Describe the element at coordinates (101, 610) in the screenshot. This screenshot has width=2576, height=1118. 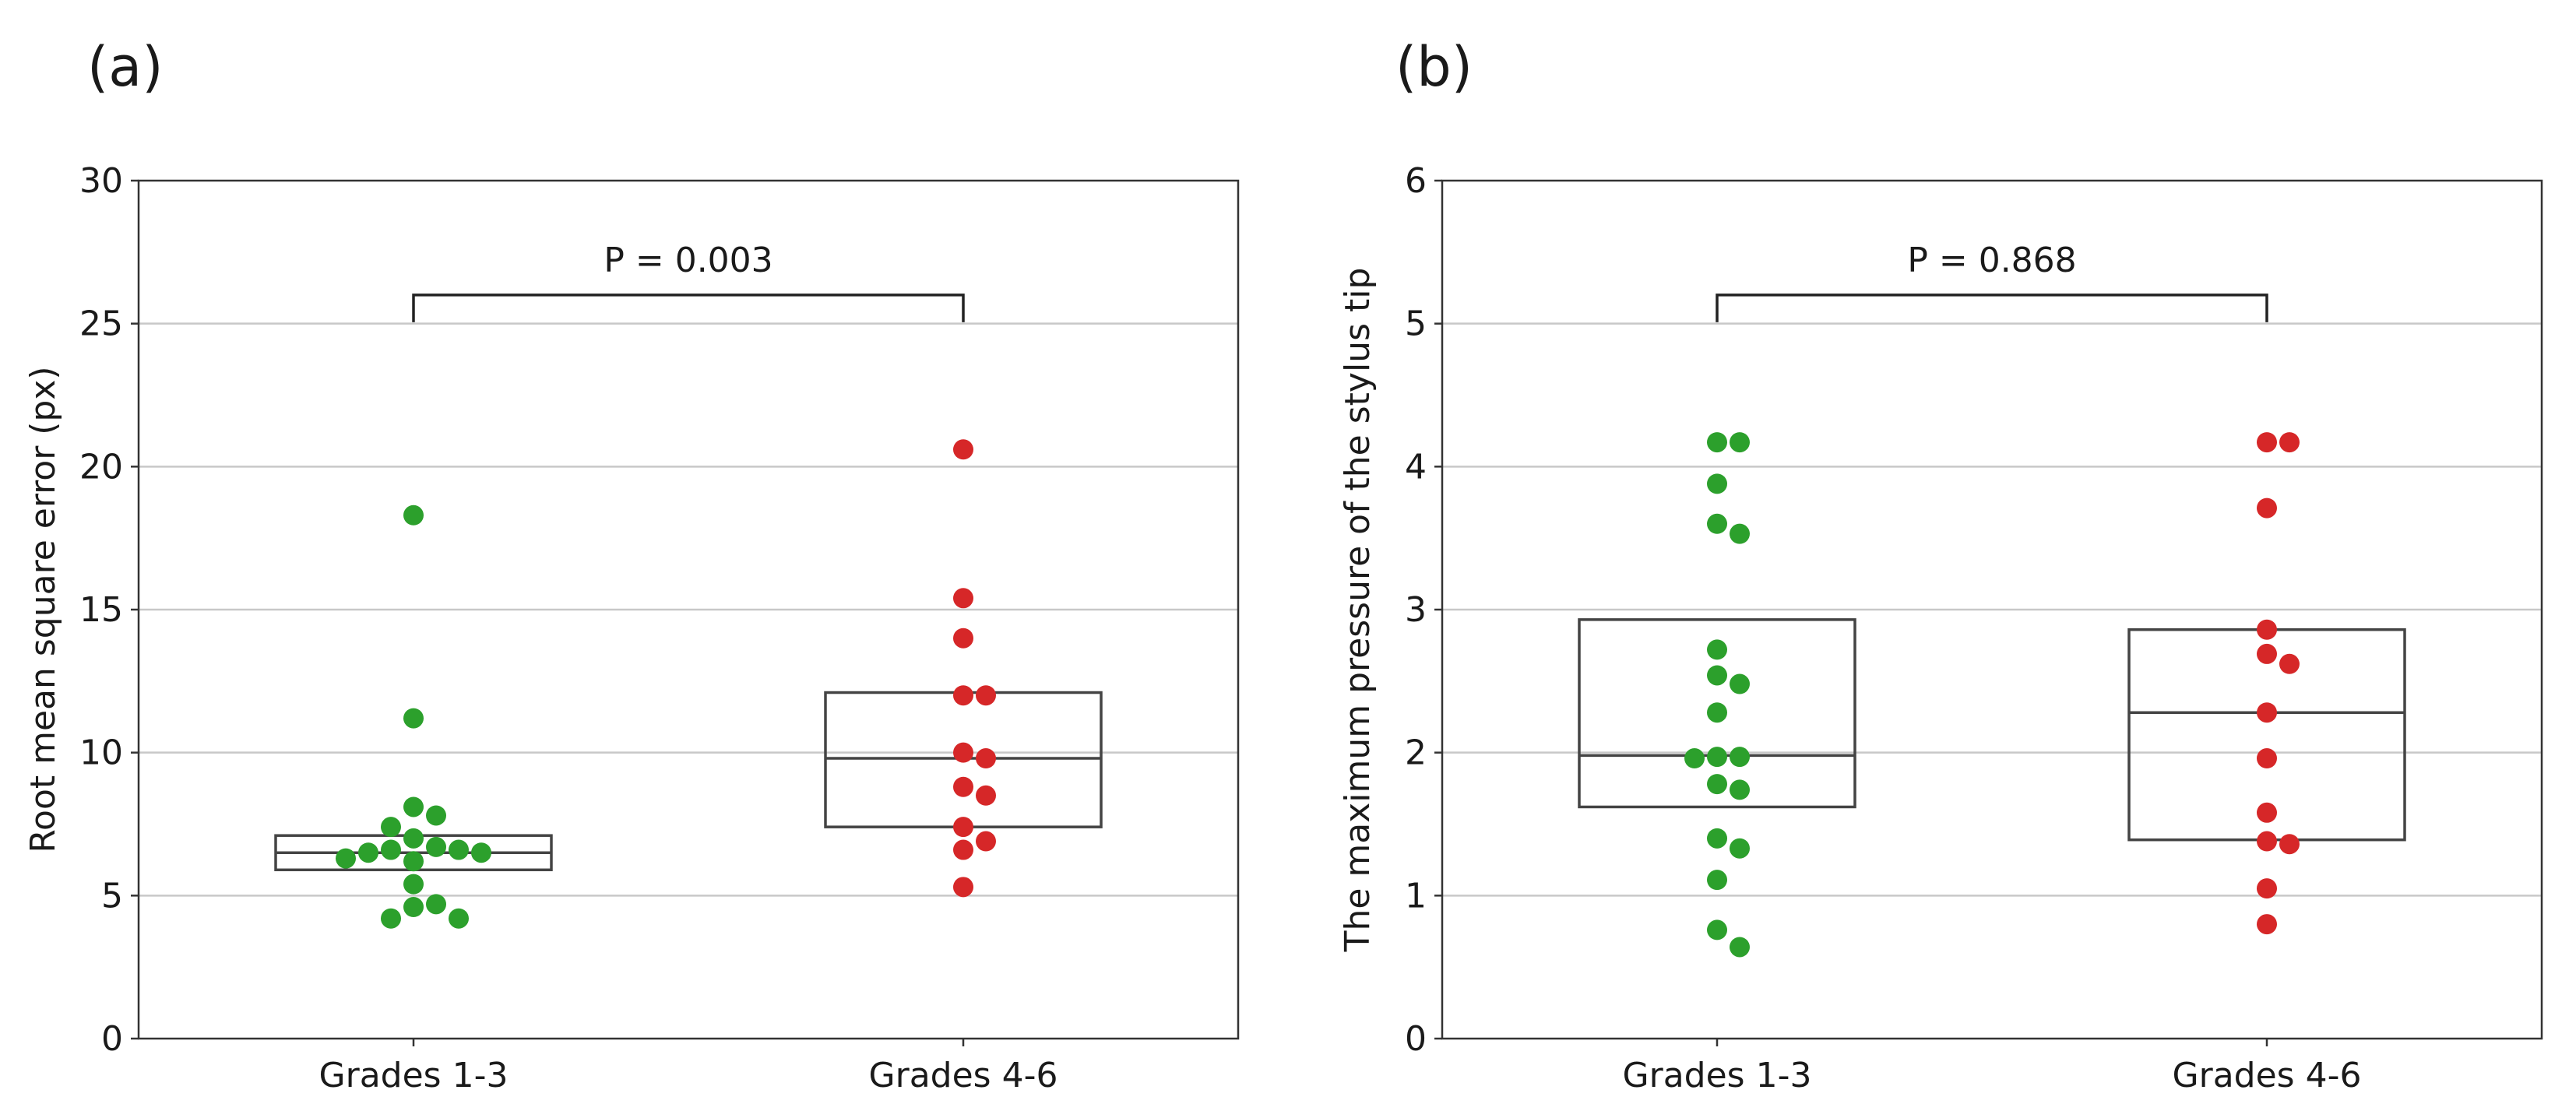
I see `y-tick-label: 15` at that location.